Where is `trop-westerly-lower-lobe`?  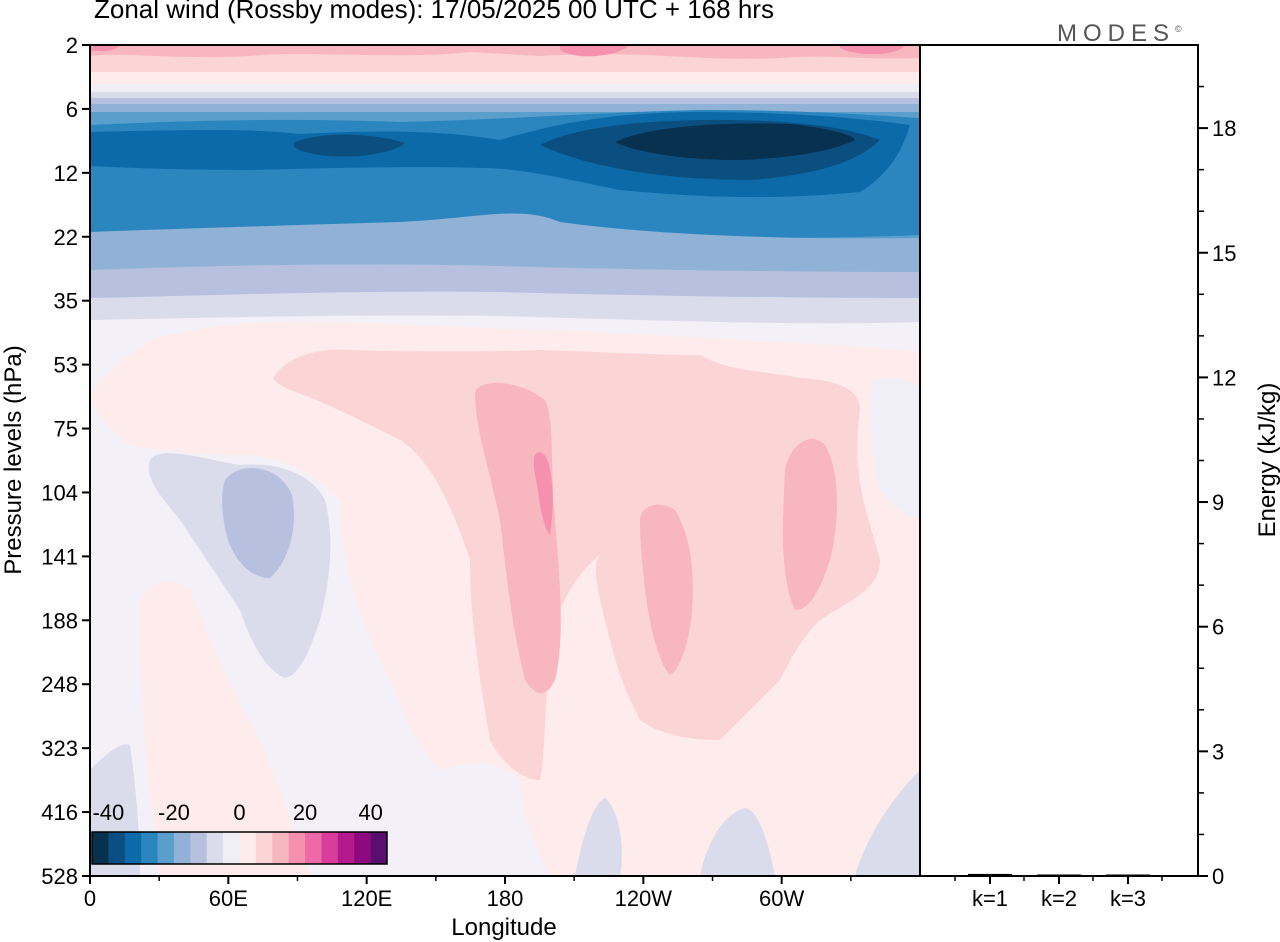
trop-westerly-lower-lobe is located at coordinates (225, 728).